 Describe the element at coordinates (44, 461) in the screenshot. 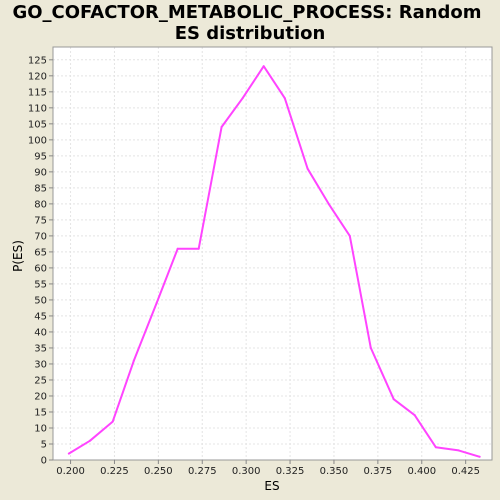

I see `y-tick-label: 0` at that location.